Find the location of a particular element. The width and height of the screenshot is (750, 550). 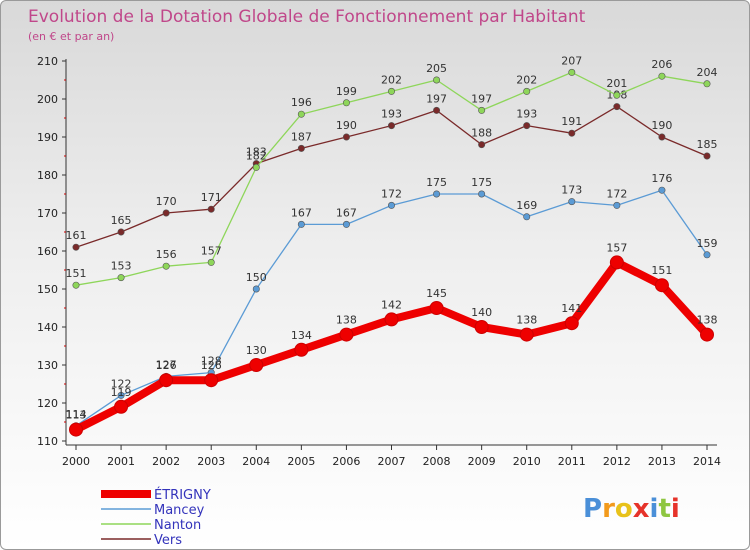

data-label-vers: 183 is located at coordinates (256, 152).